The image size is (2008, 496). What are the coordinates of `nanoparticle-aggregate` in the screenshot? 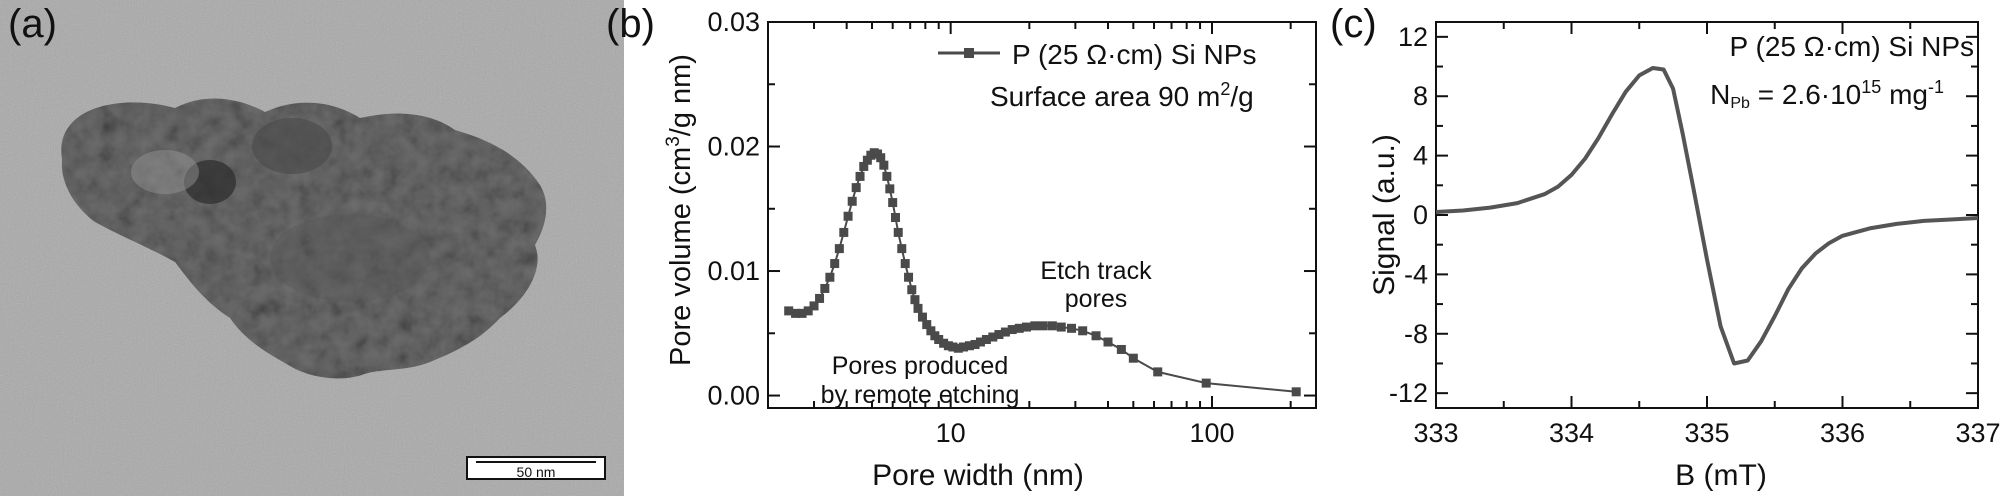 It's located at (304, 238).